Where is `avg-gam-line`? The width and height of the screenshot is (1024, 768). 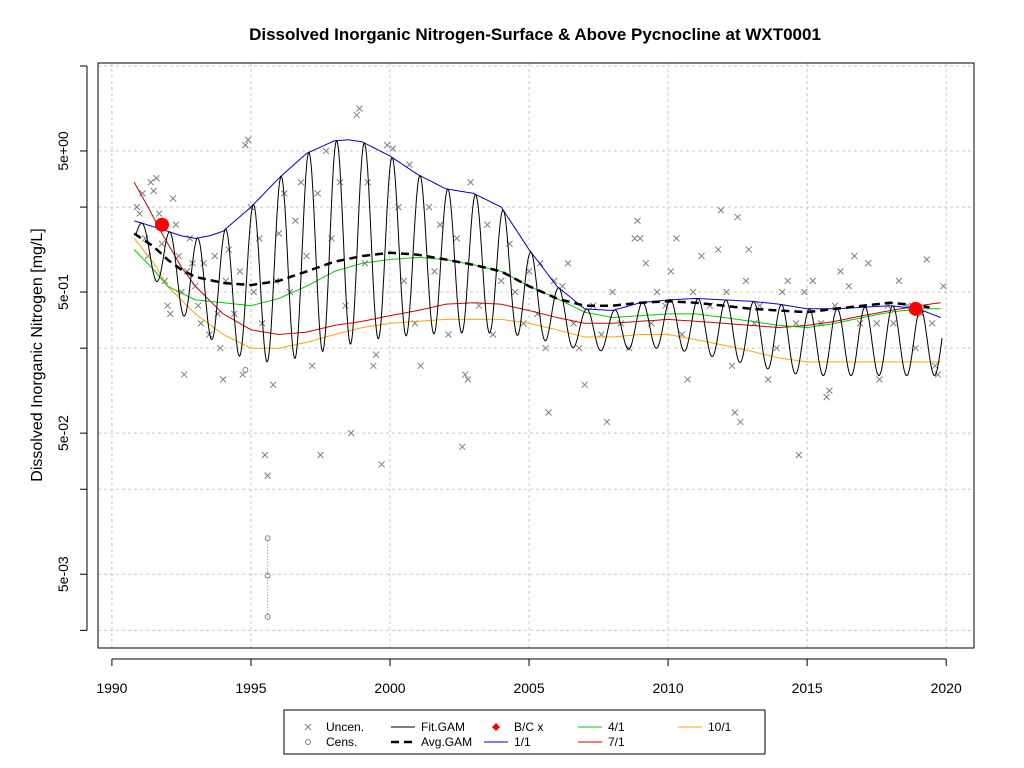 avg-gam-line is located at coordinates (531, 273).